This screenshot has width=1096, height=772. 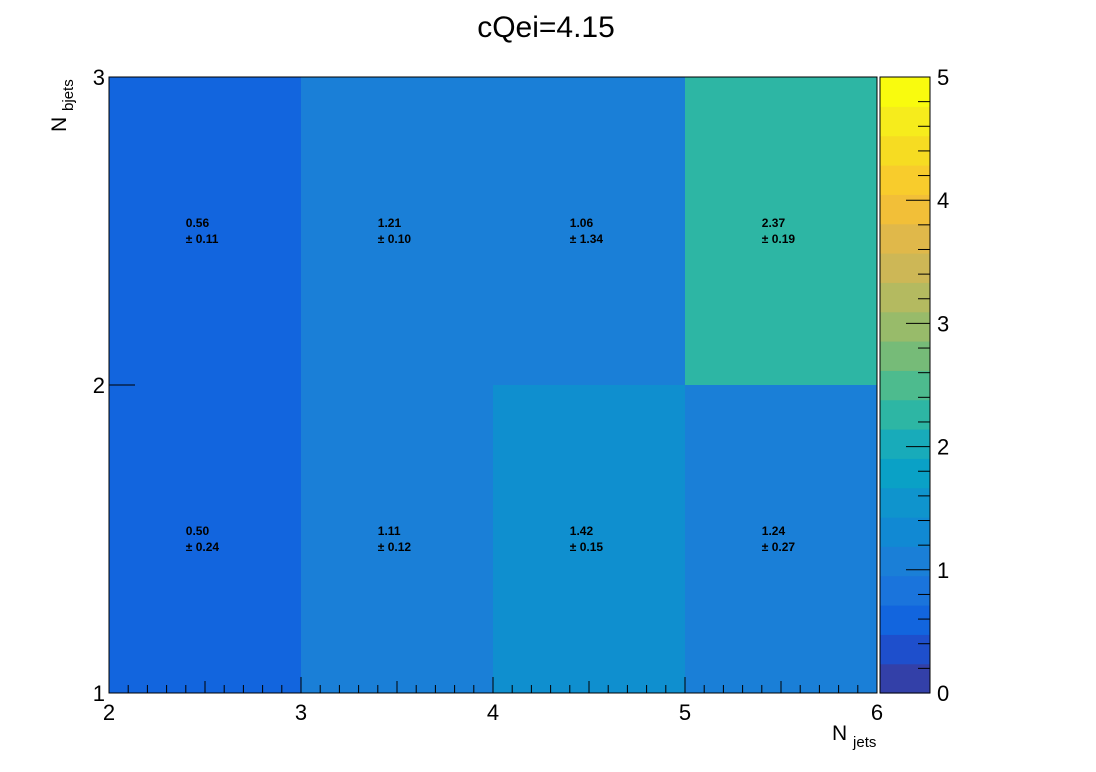 I want to click on color-scale-tick-label: 5, so click(x=943, y=77).